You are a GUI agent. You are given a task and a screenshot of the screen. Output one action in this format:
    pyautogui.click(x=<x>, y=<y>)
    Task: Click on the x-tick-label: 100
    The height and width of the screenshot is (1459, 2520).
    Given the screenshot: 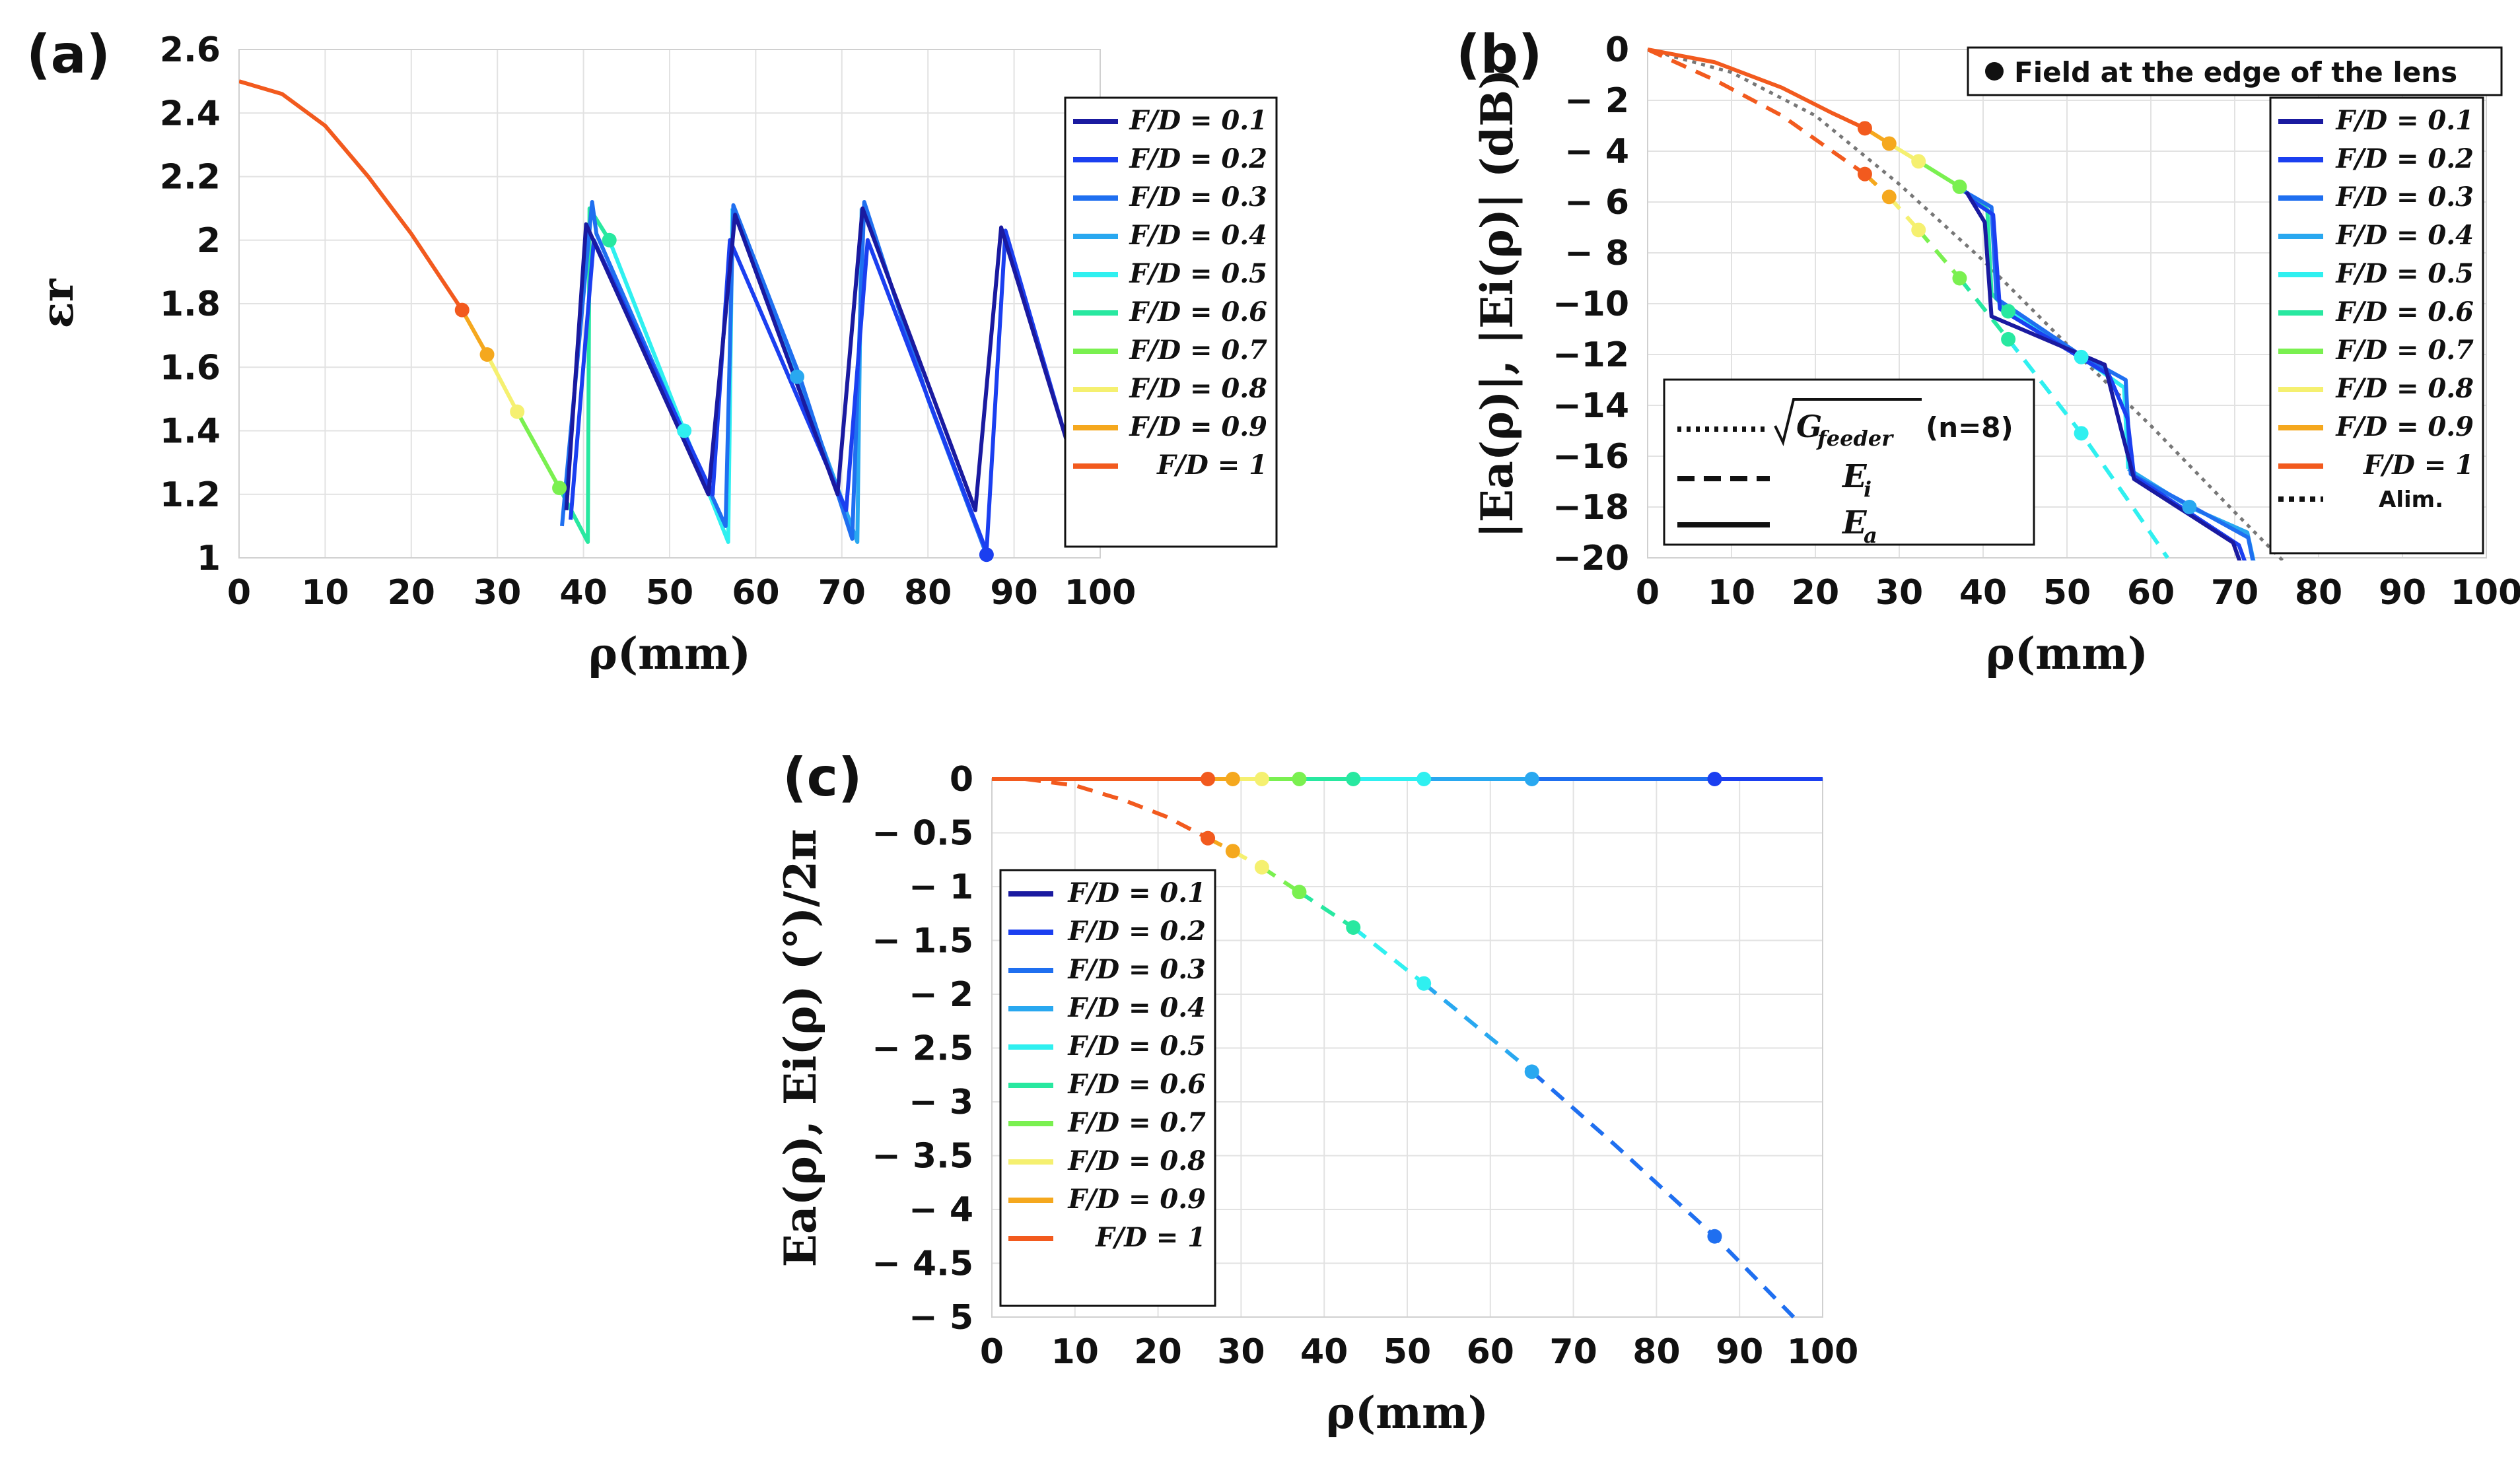 What is the action you would take?
    pyautogui.click(x=1823, y=1352)
    